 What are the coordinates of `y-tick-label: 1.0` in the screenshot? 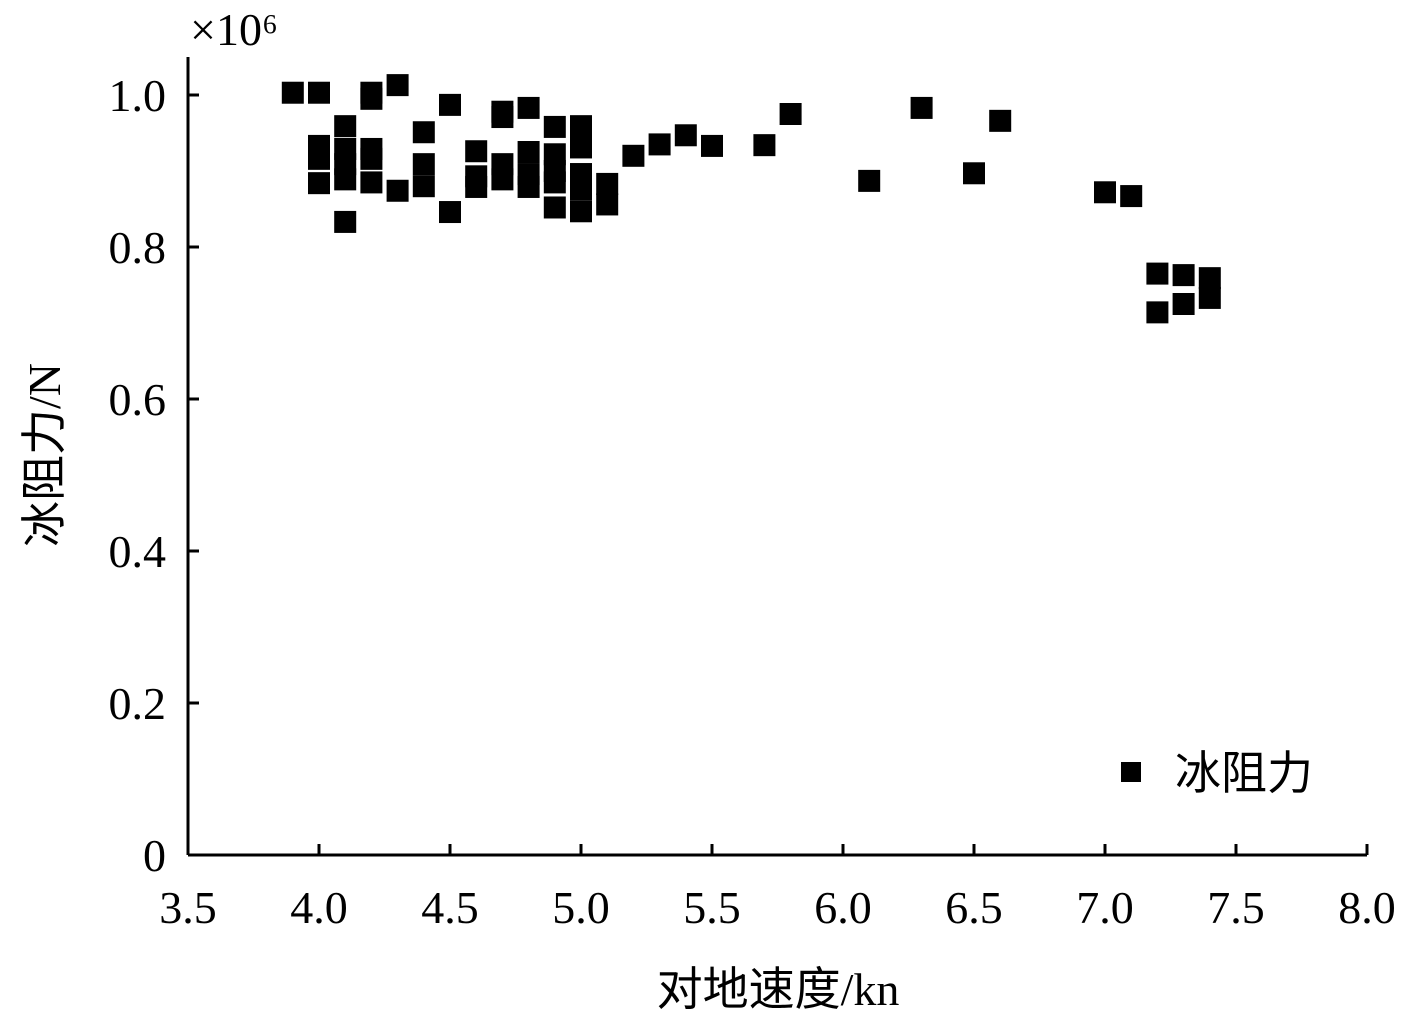 It's located at (138, 95).